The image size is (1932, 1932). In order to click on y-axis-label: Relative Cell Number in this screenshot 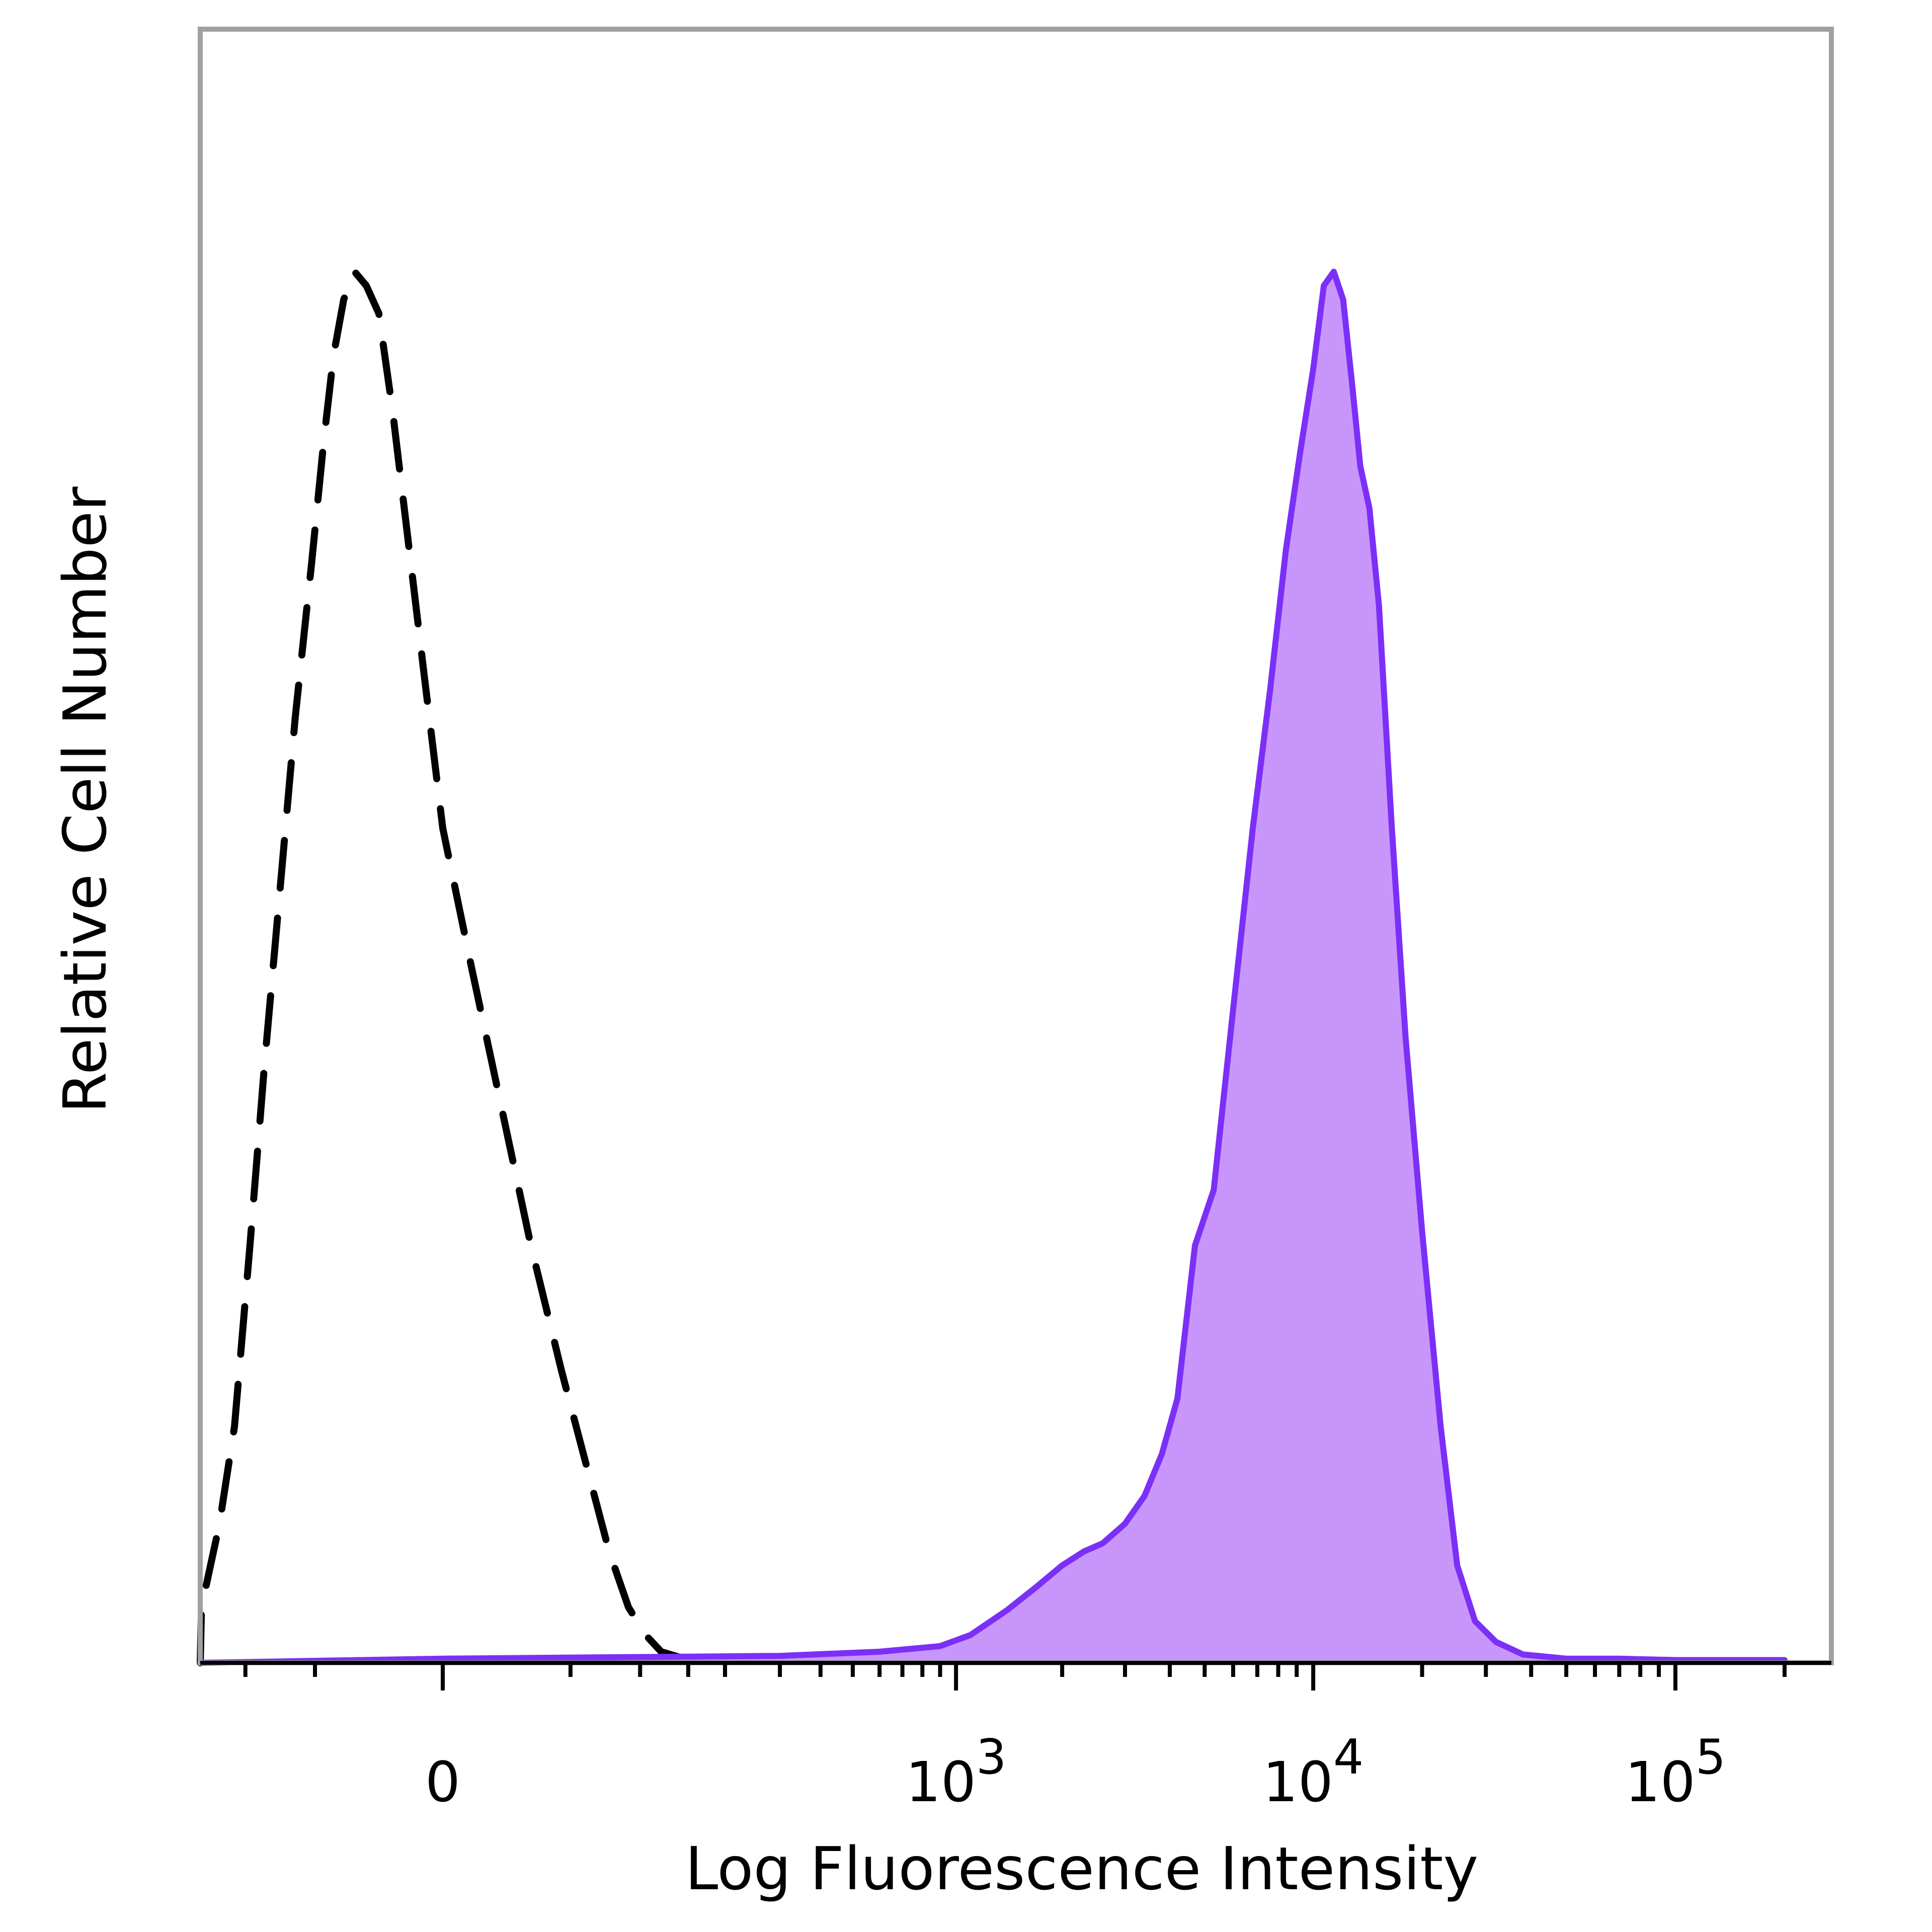, I will do `click(85, 800)`.